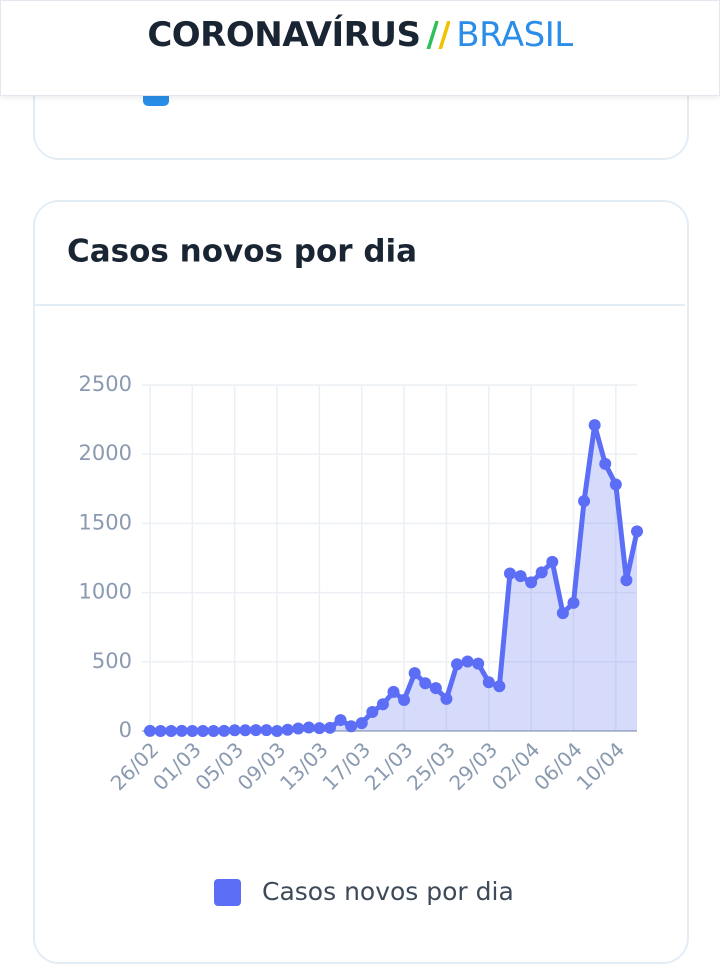 Image resolution: width=720 pixels, height=964 pixels. I want to click on legend-label: Casos novos por dia, so click(388, 891).